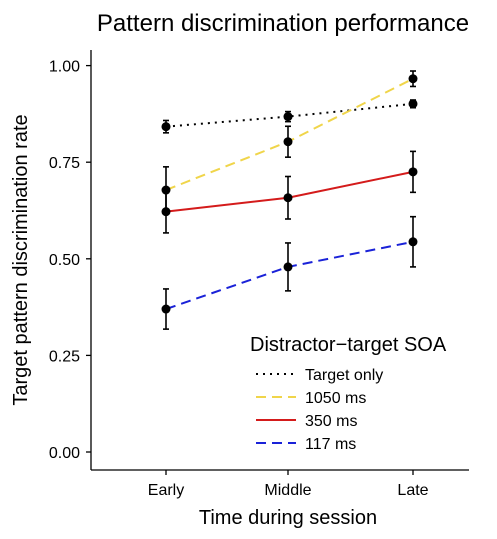 This screenshot has width=497, height=539. I want to click on chart-title: Pattern discrimination performance, so click(283, 23).